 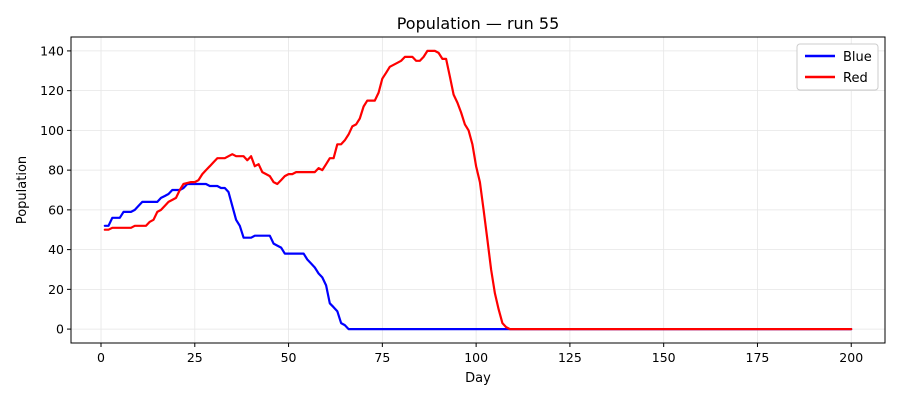 What do you see at coordinates (476, 357) in the screenshot?
I see `x-tick-label: 100` at bounding box center [476, 357].